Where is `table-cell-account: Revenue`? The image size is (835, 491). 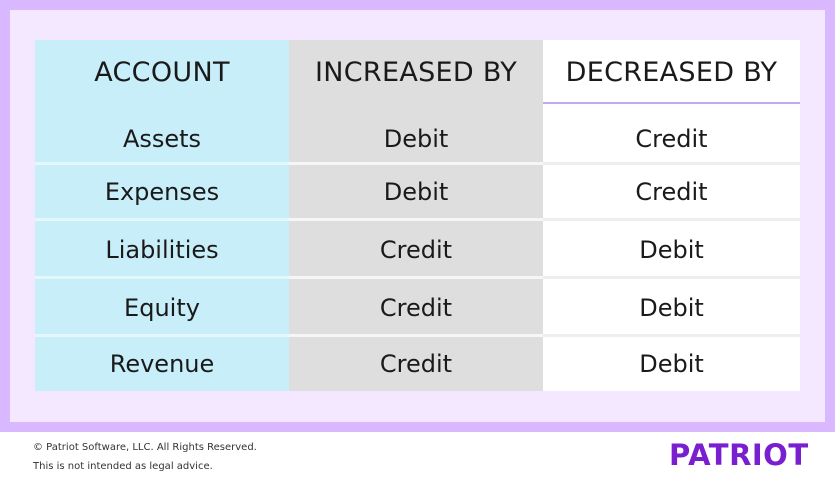 table-cell-account: Revenue is located at coordinates (162, 364).